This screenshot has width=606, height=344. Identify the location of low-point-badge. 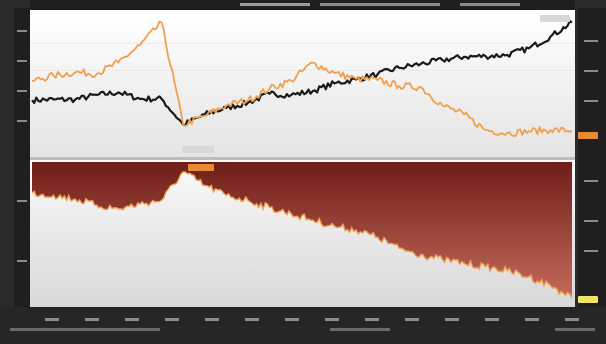
(198, 149).